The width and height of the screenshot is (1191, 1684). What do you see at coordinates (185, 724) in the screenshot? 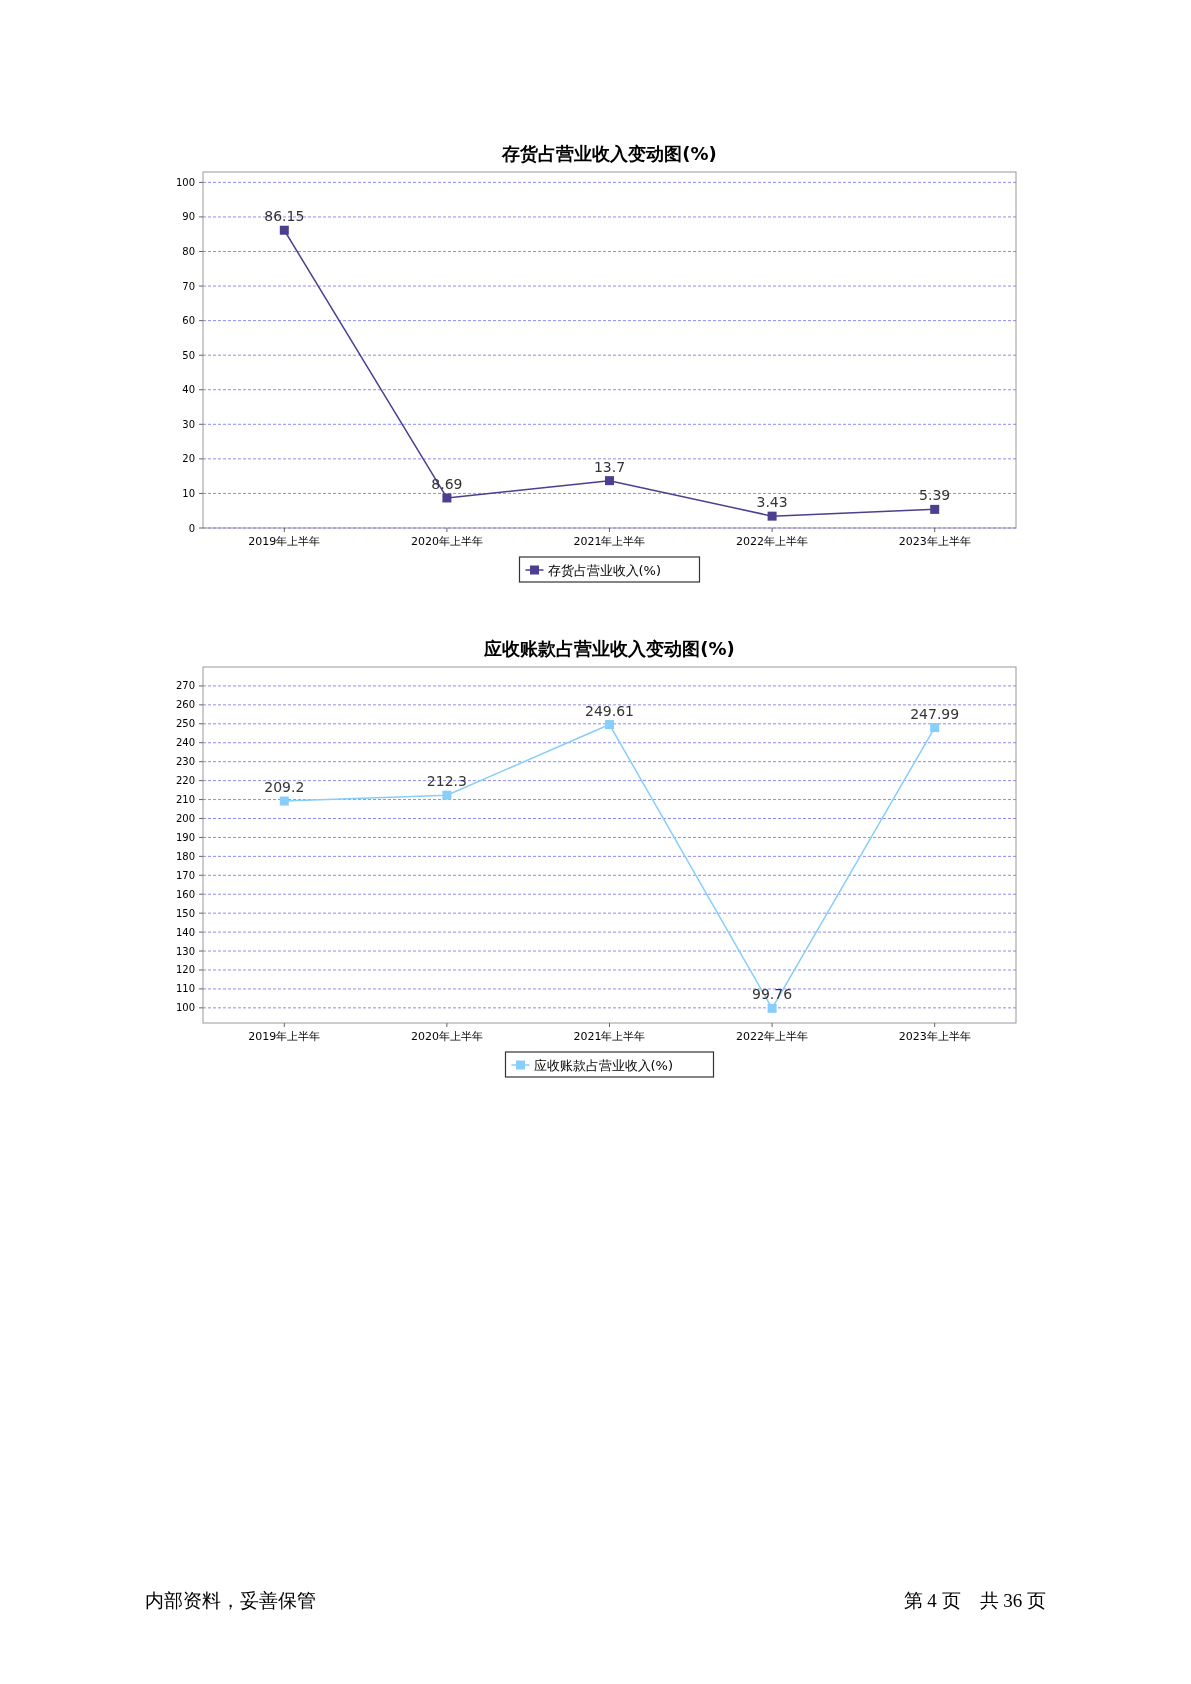
I see `y-tick-label: 250` at bounding box center [185, 724].